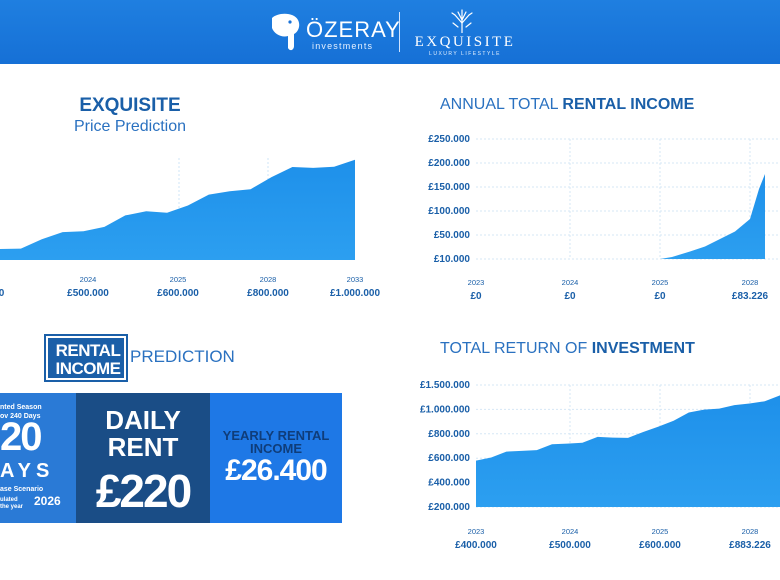 This screenshot has width=780, height=580. Describe the element at coordinates (276, 442) in the screenshot. I see `yearly-income-label: YEARLY RENTAL INCOME` at that location.